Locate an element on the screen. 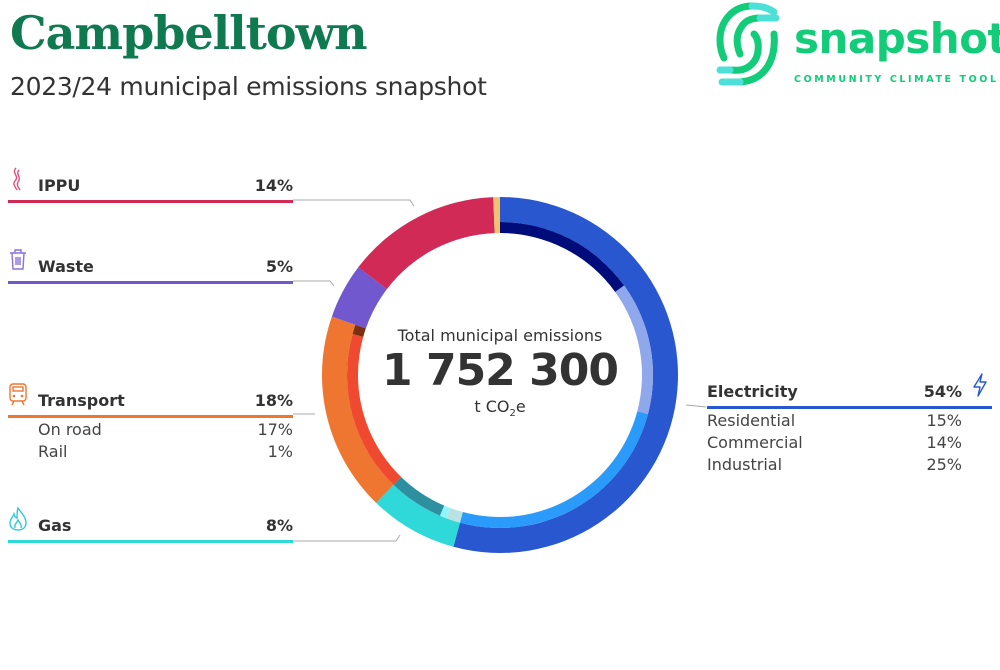 The image size is (1000, 670). unit-suffix: e is located at coordinates (520, 406).